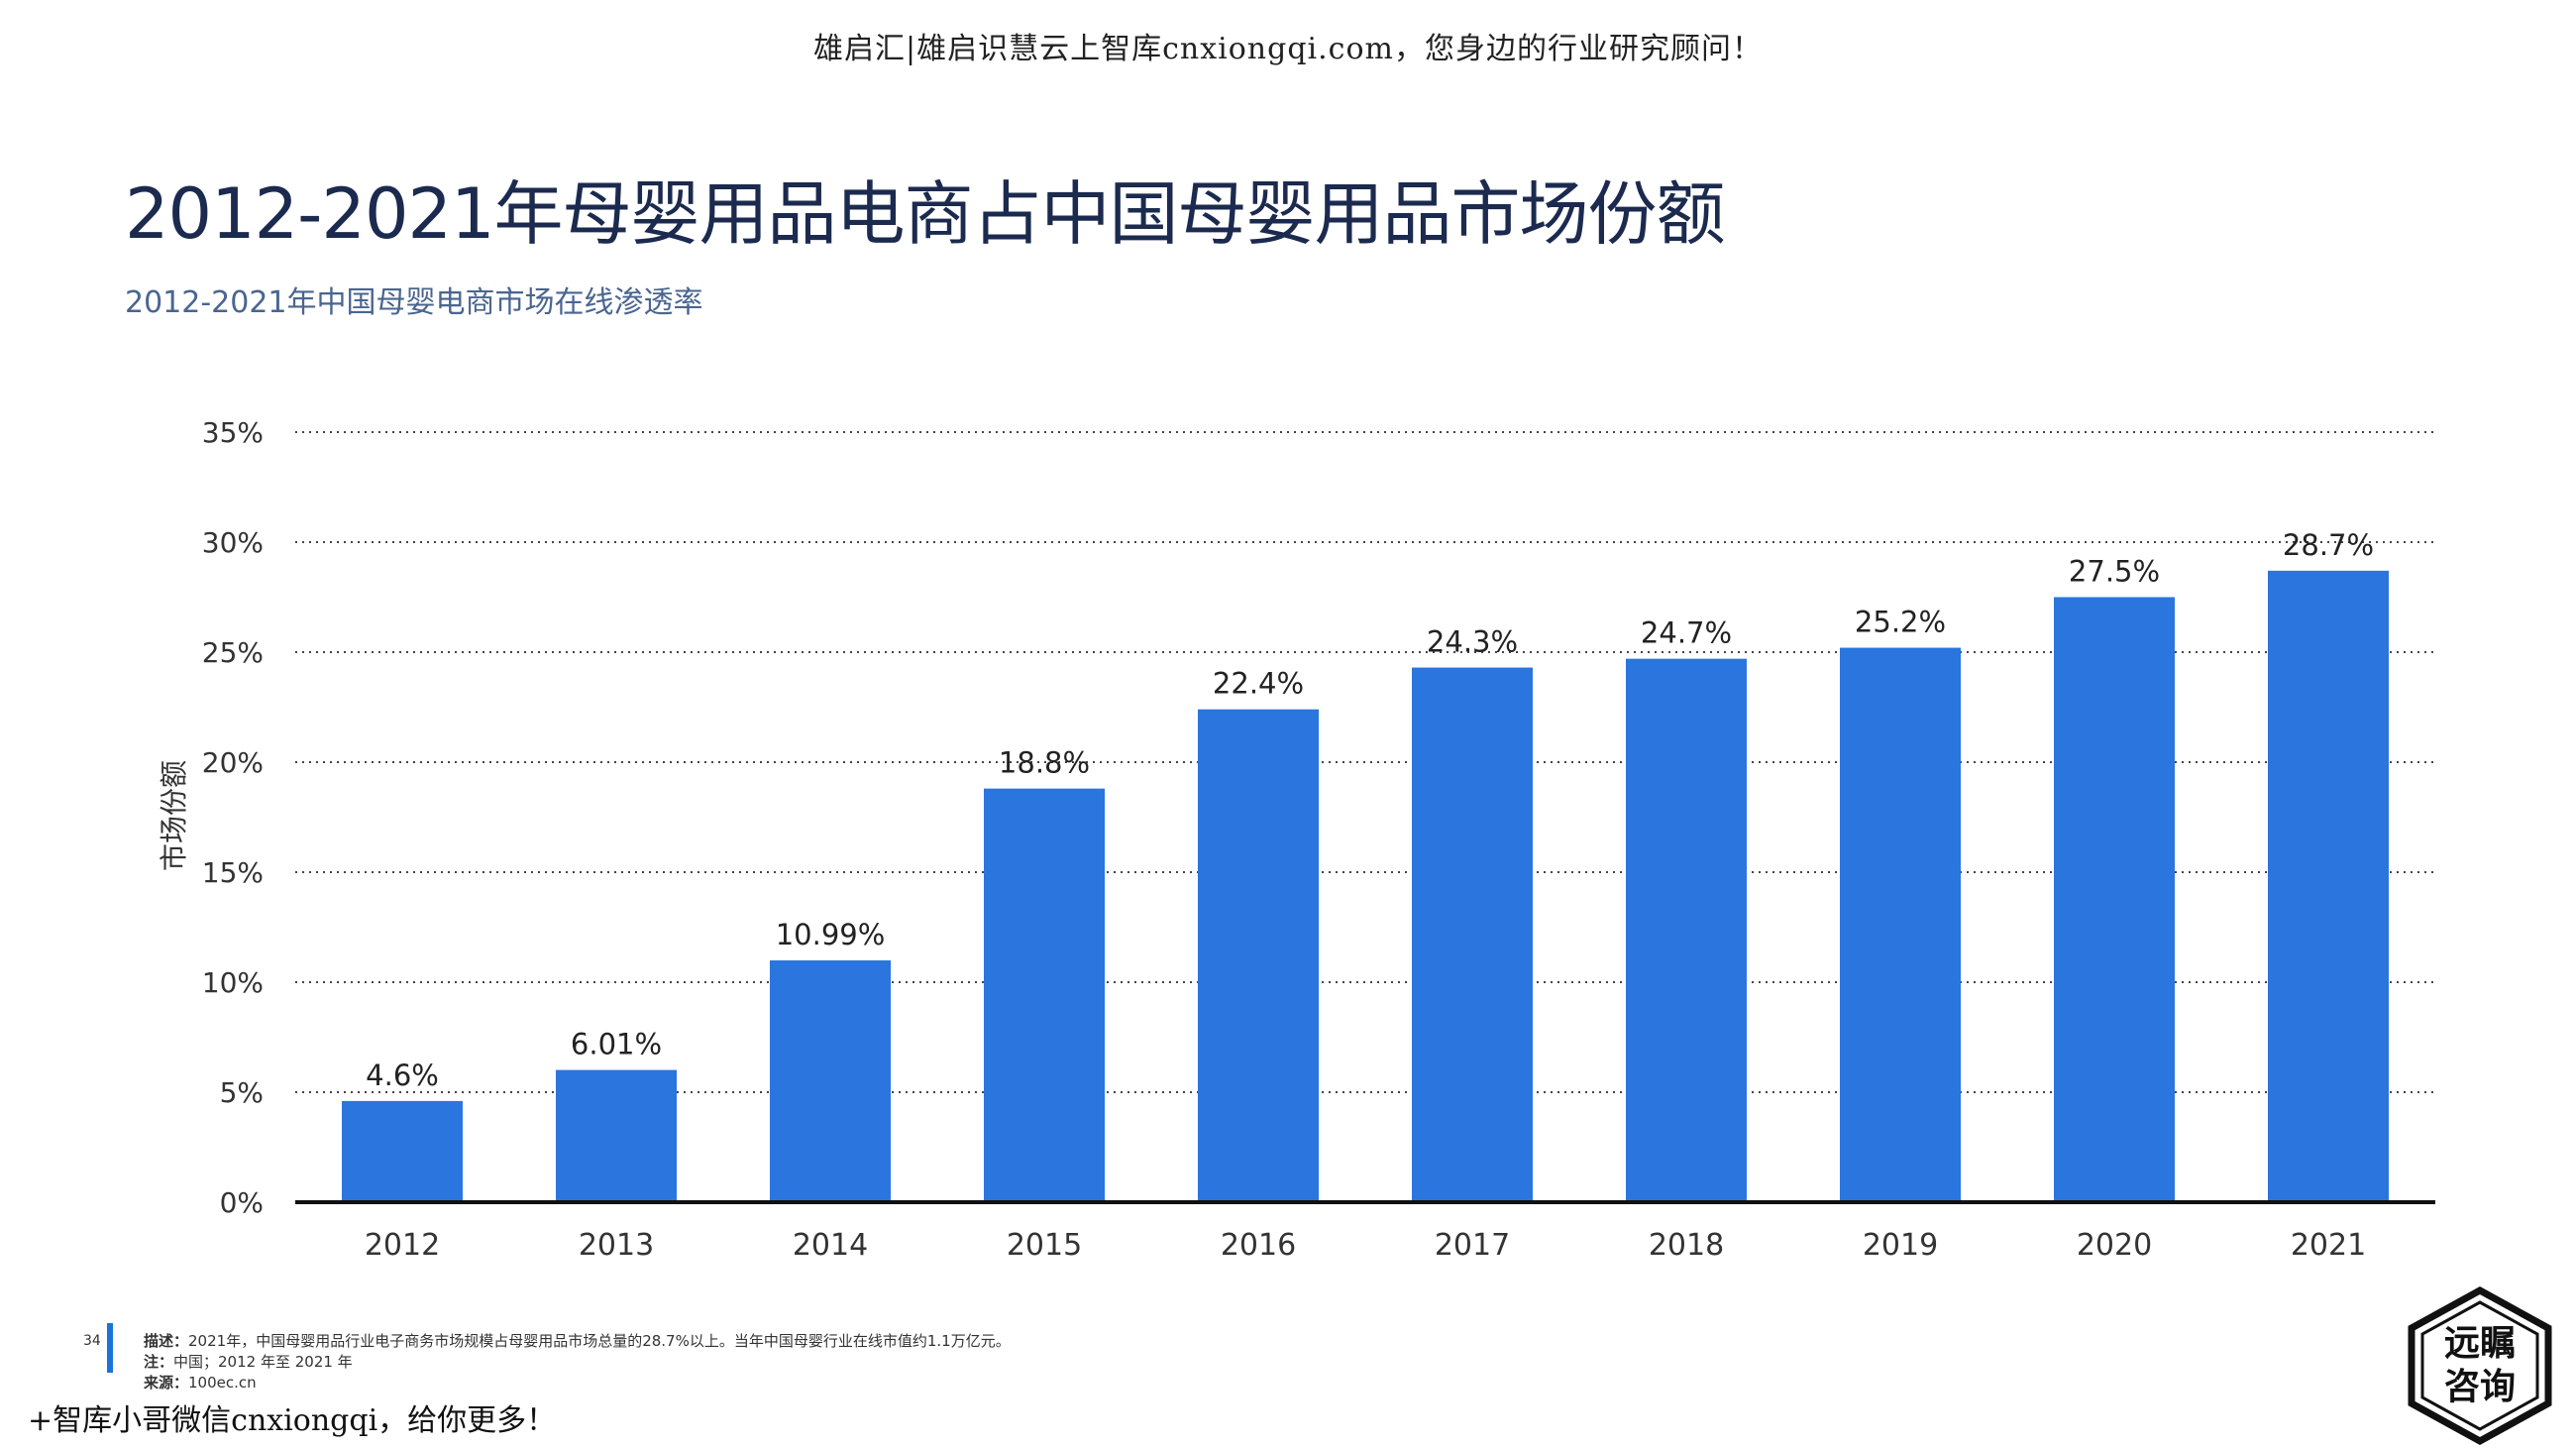 The height and width of the screenshot is (1449, 2576). I want to click on data-label: 24.7%, so click(1686, 633).